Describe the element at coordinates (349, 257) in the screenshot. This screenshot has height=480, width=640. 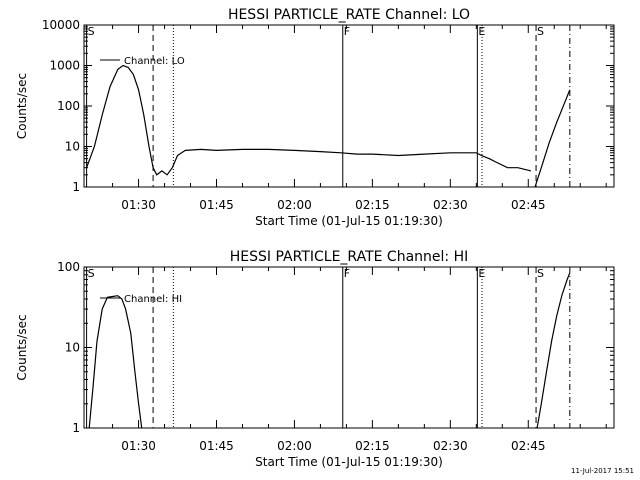
I see `chart-title: HESSI PARTICLE_RATE Channel: HI` at that location.